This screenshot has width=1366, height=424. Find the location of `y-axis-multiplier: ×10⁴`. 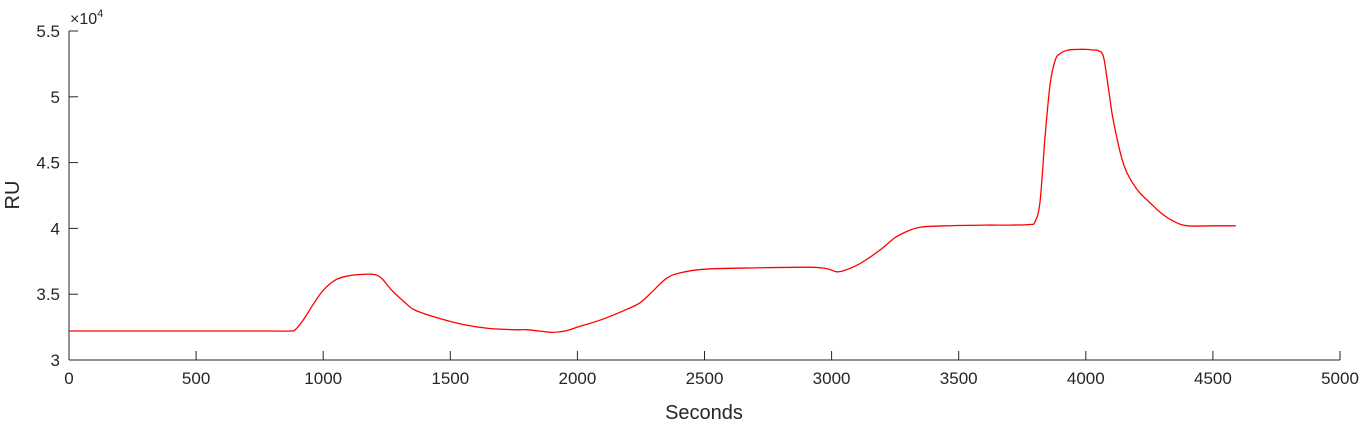

y-axis-multiplier: ×10⁴ is located at coordinates (86, 18).